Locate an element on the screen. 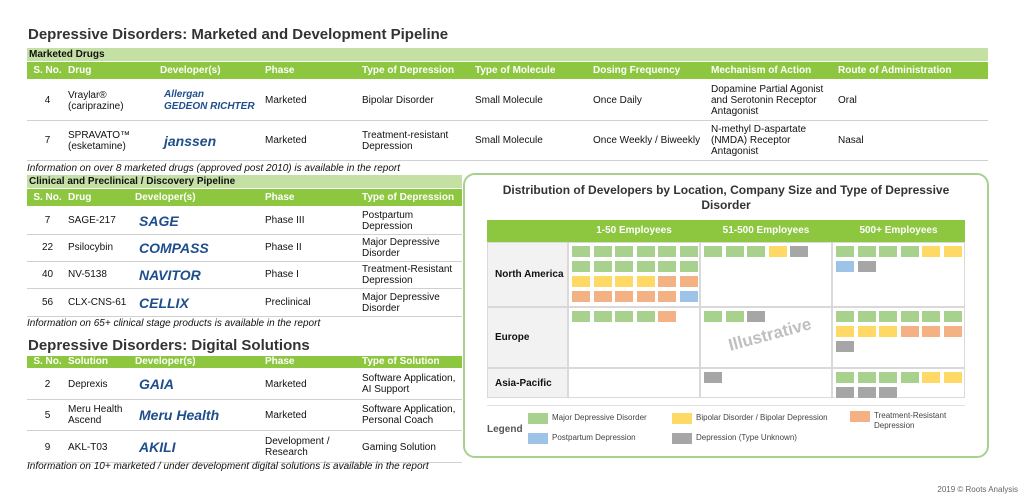 The width and height of the screenshot is (1024, 499). grid-header is located at coordinates (726, 231).